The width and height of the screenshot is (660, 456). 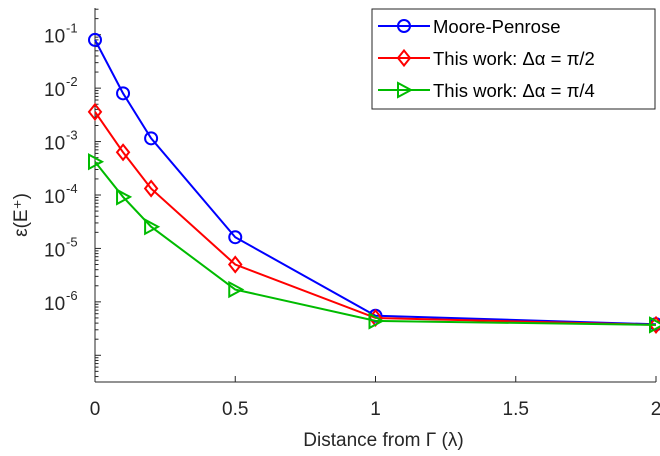 What do you see at coordinates (72, 188) in the screenshot?
I see `y-tick-label-exponent: -4` at bounding box center [72, 188].